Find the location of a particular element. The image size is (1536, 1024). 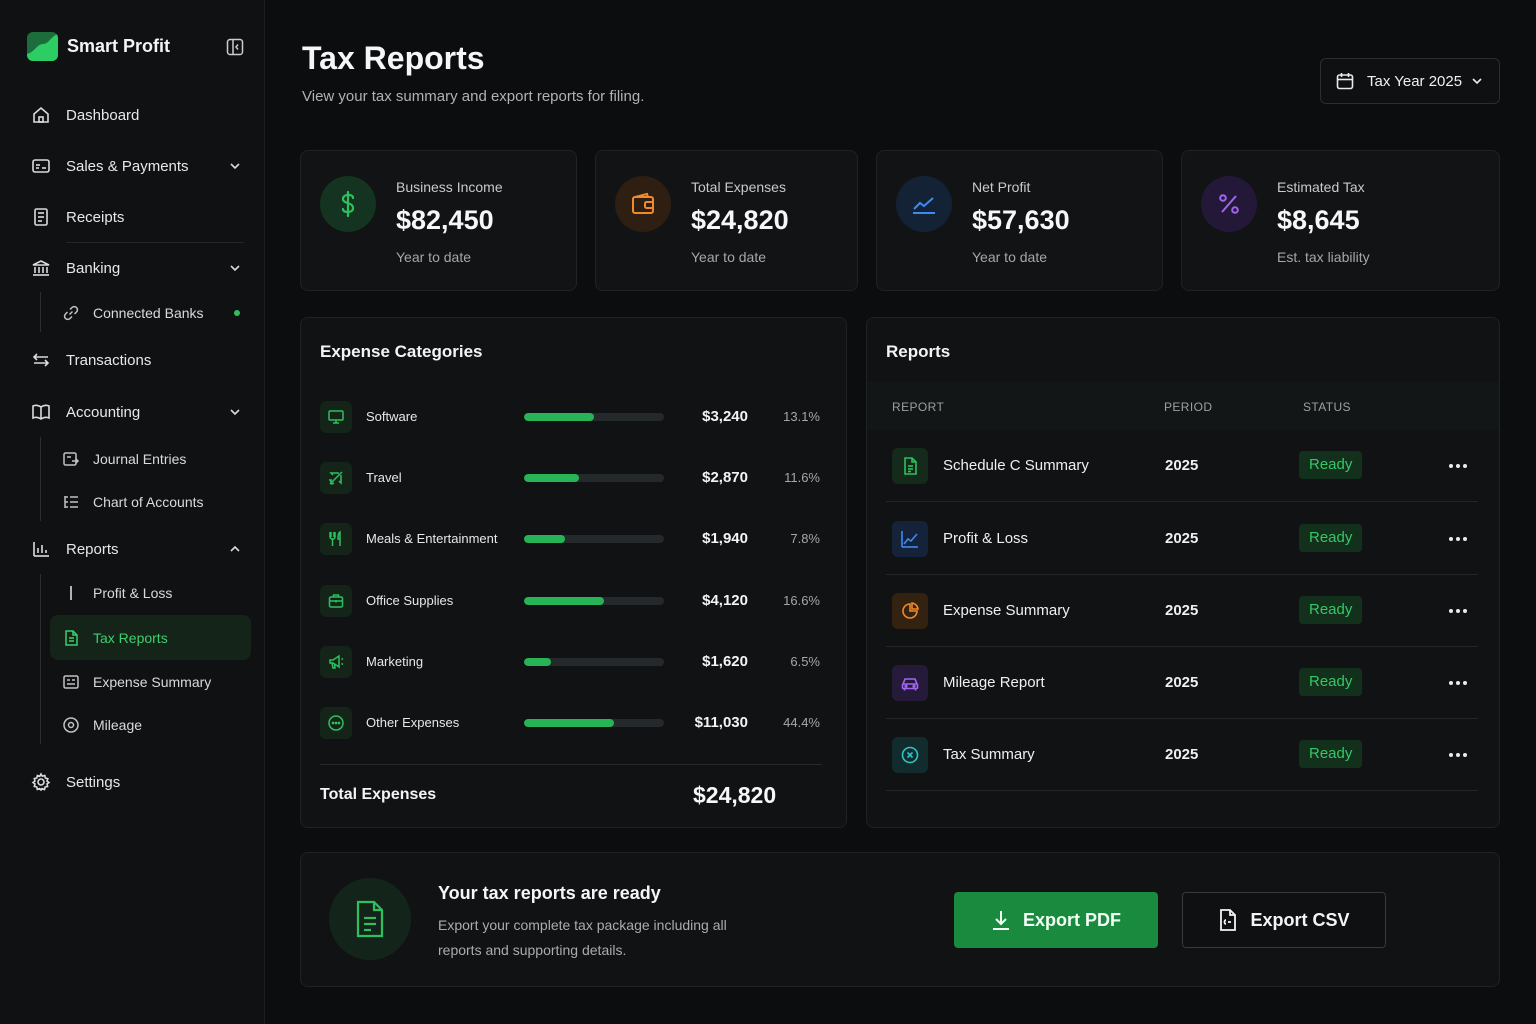

expense-row: Software $3,240 13.1% is located at coordinates (570, 418).